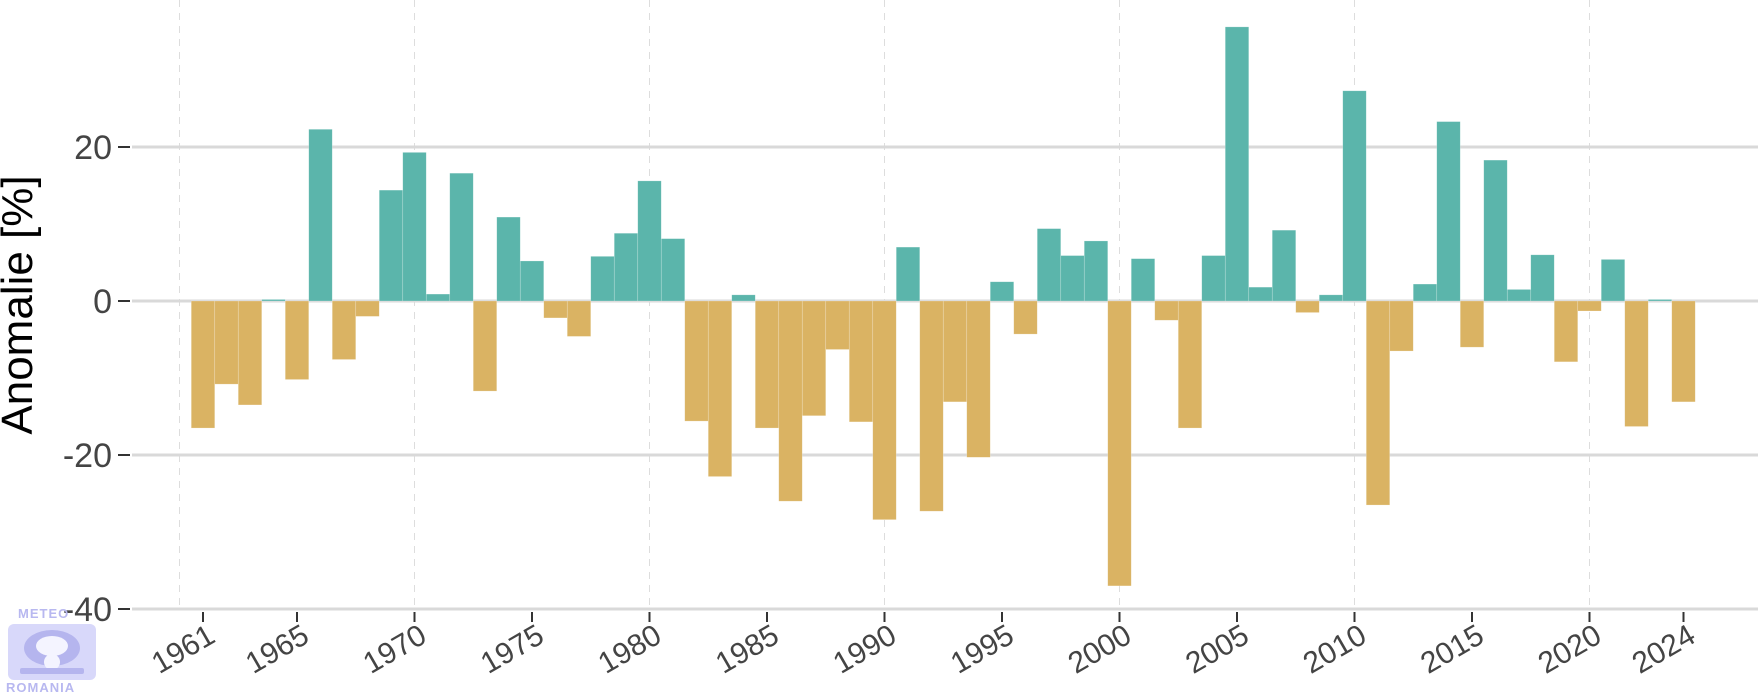 This screenshot has width=1758, height=695. Describe the element at coordinates (102, 302) in the screenshot. I see `y-tick-label: 0` at that location.